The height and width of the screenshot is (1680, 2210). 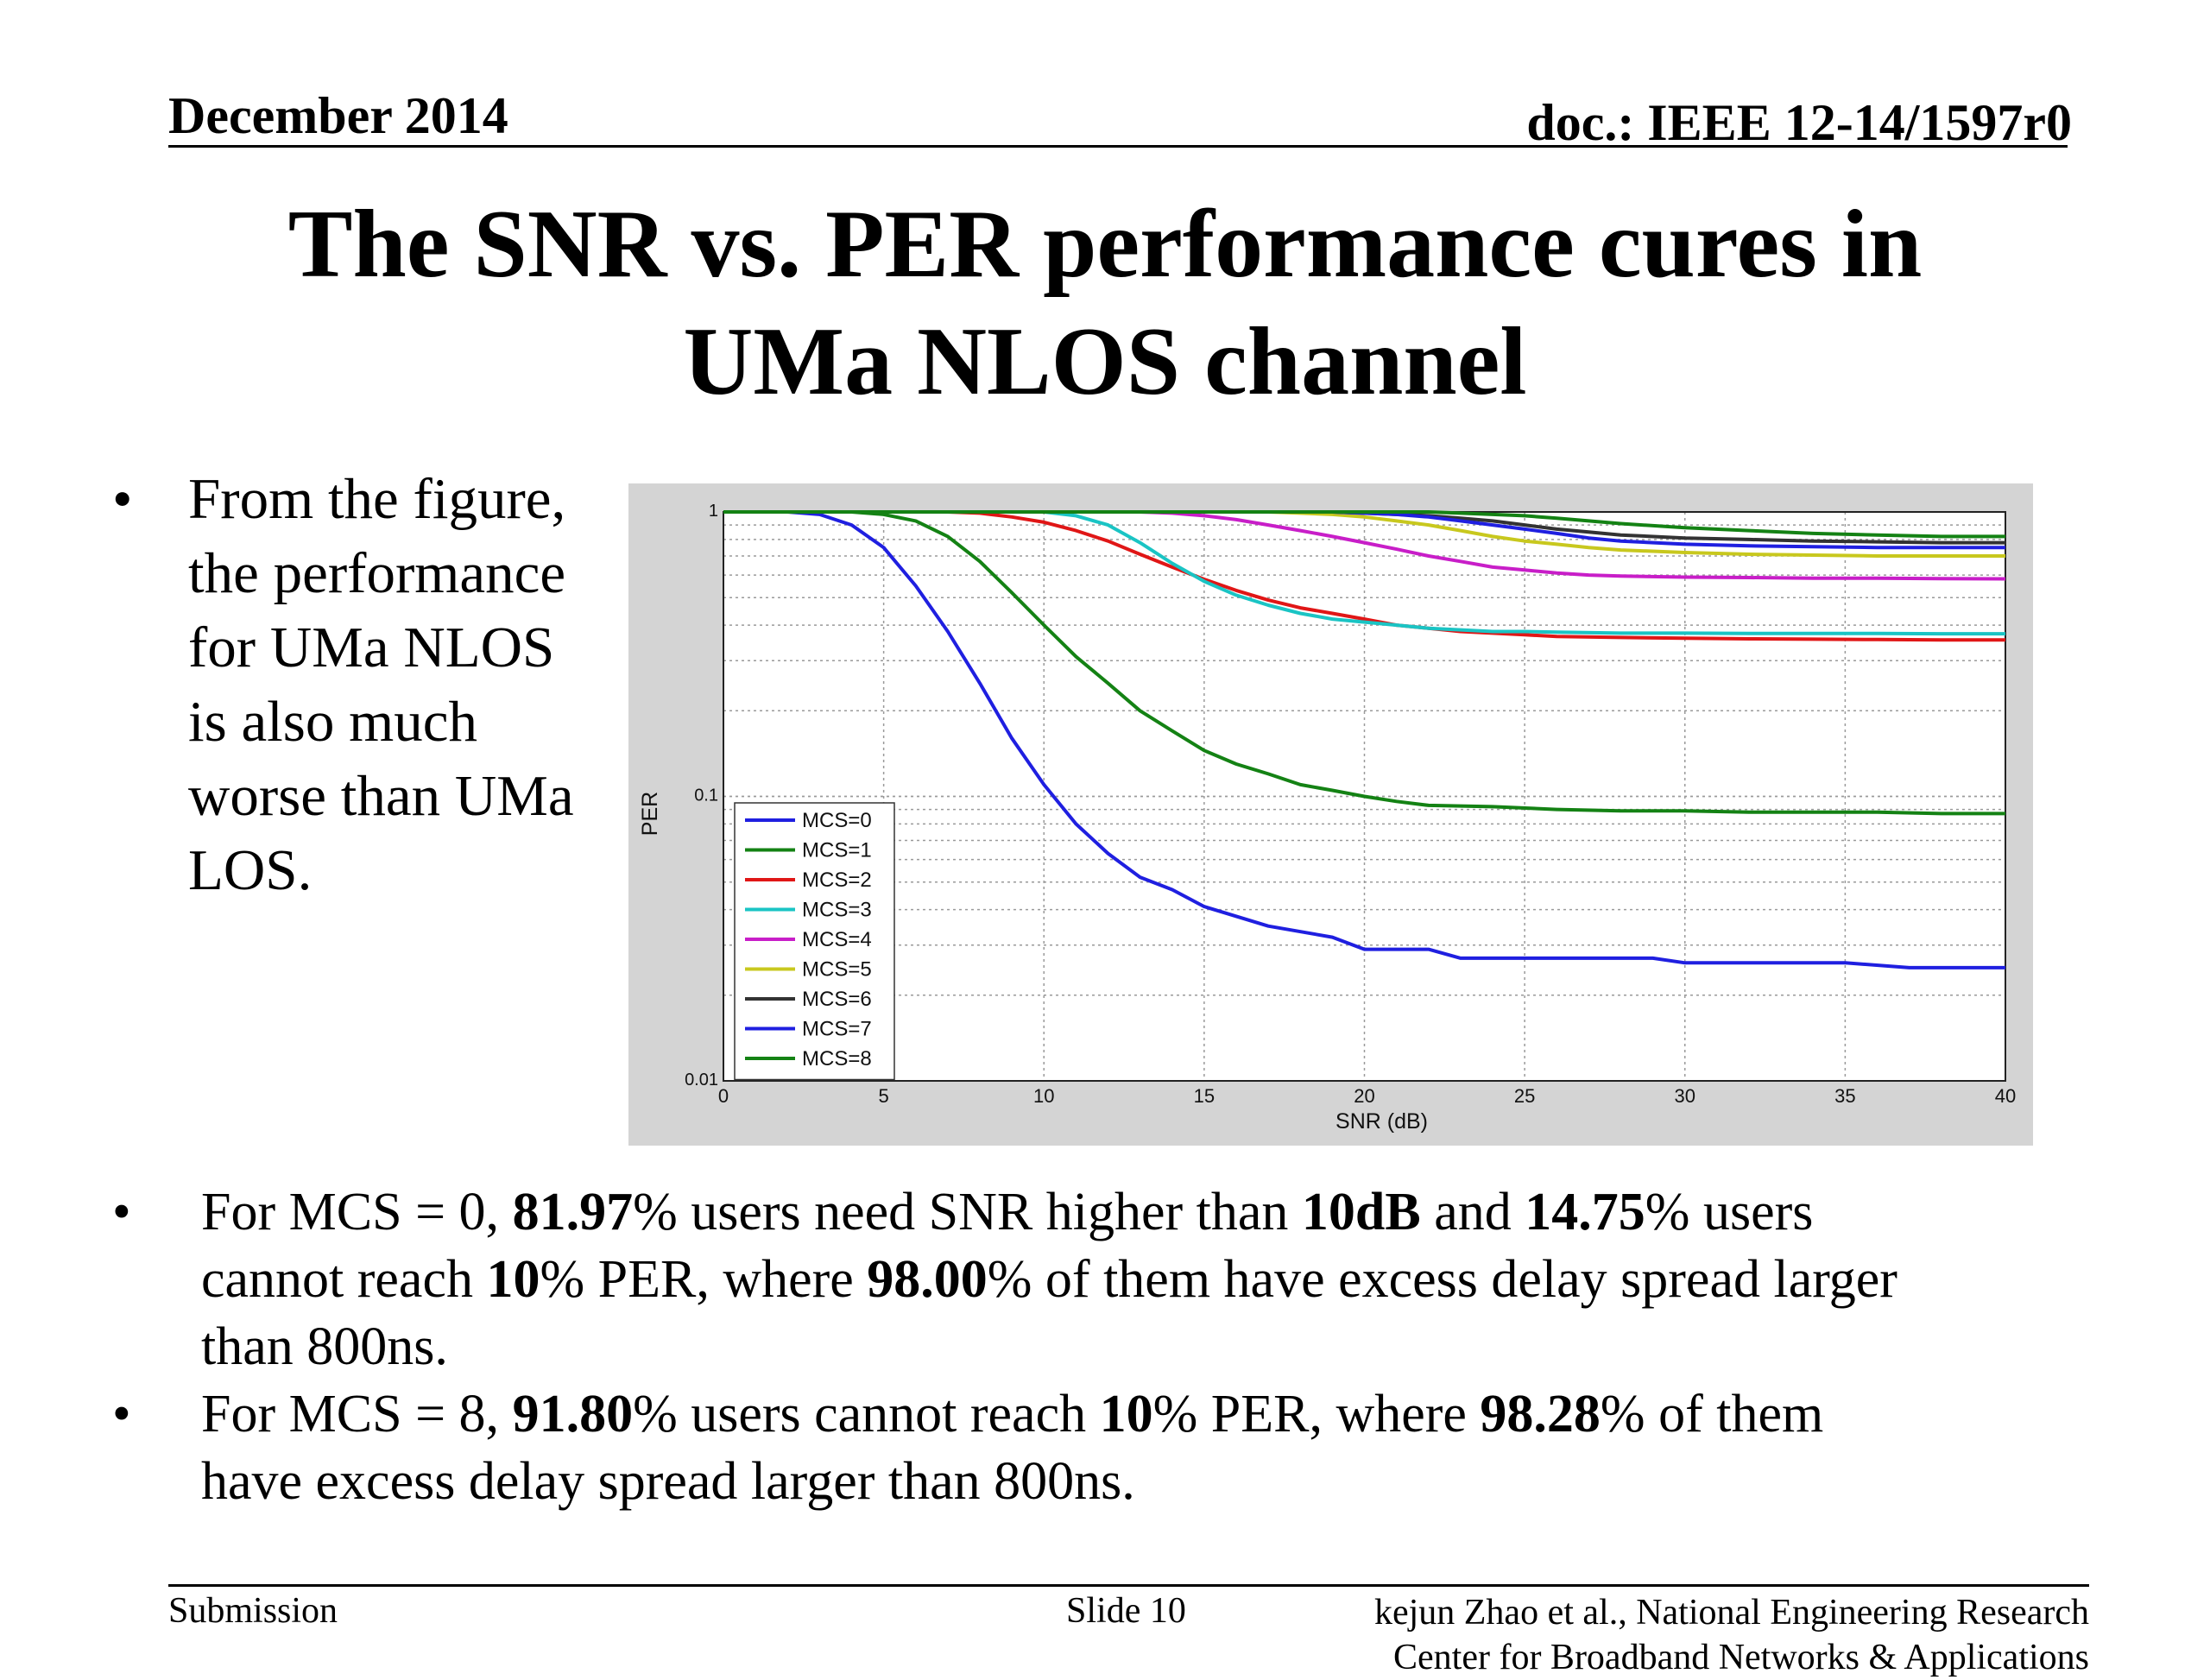 What do you see at coordinates (357, 1414) in the screenshot?
I see `bullet-text-run: For MCS = 8,` at bounding box center [357, 1414].